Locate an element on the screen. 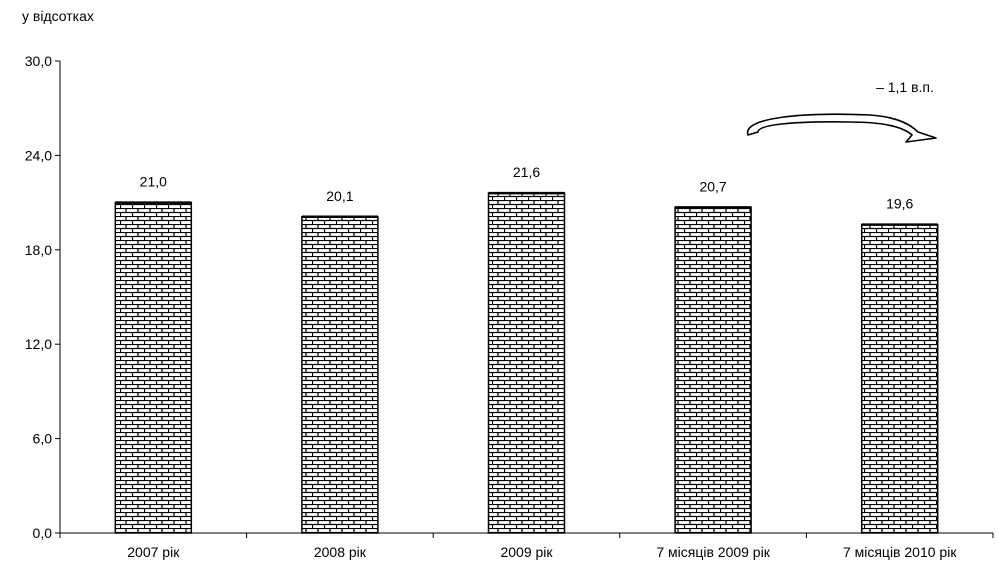  y-tick-label: 24,0 is located at coordinates (38, 155).